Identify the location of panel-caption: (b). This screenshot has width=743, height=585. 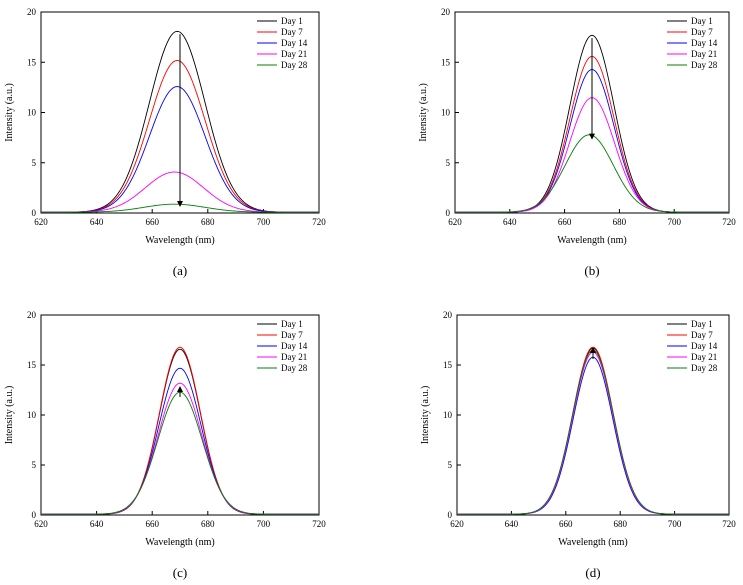
(591, 270).